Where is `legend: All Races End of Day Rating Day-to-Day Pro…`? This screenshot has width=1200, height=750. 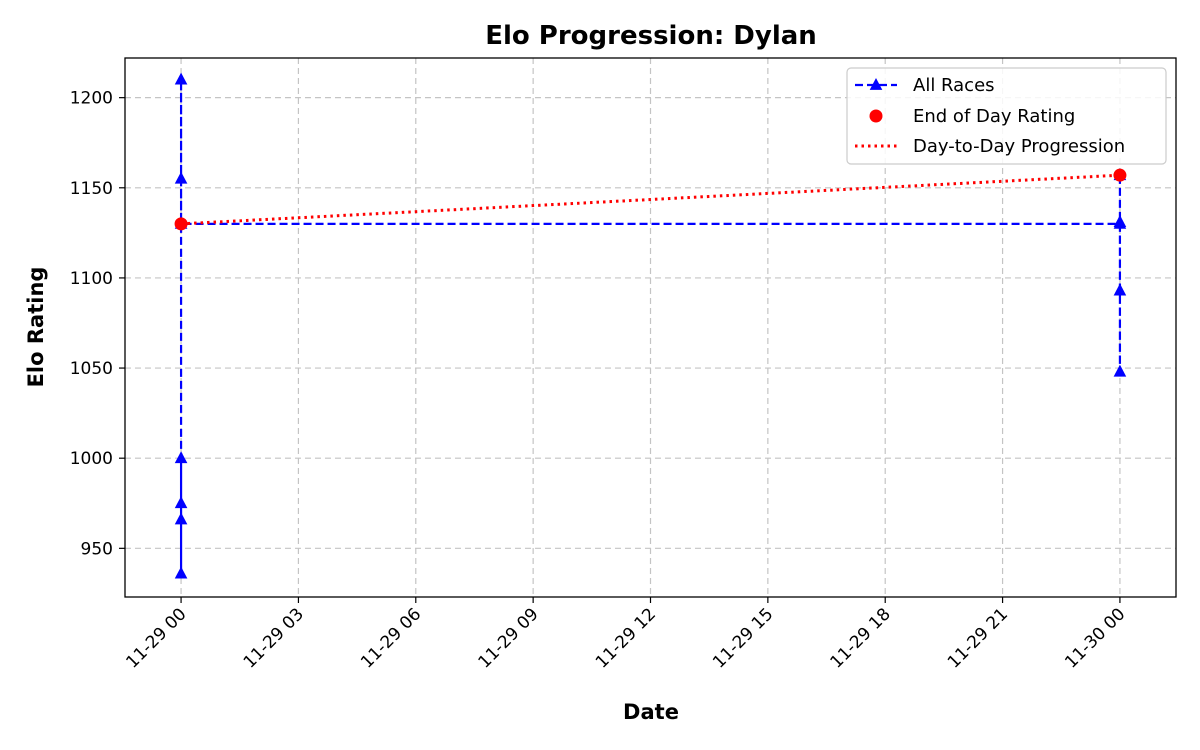 legend: All Races End of Day Rating Day-to-Day Pro… is located at coordinates (1006, 116).